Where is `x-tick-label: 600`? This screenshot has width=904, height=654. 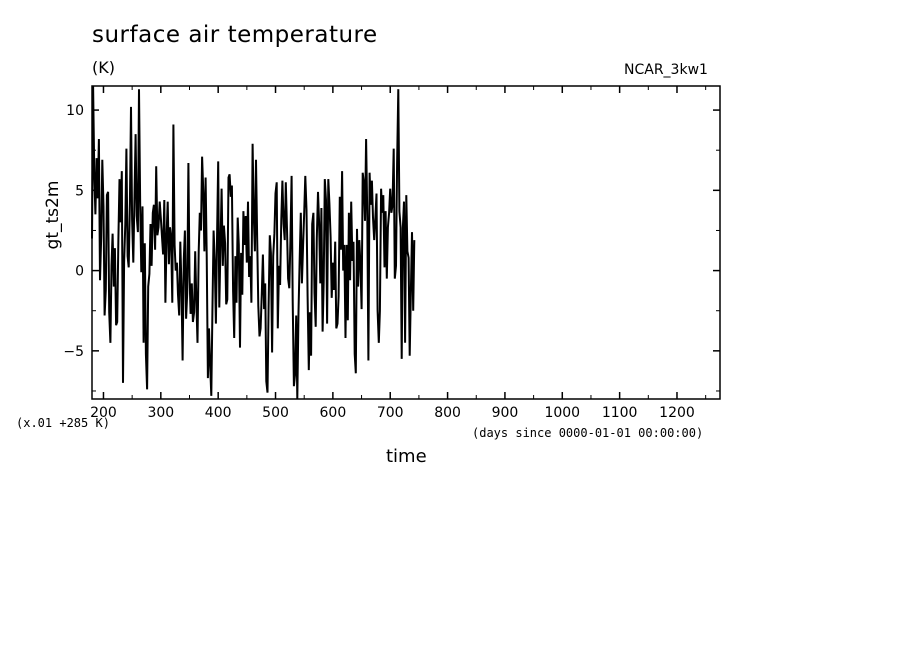 x-tick-label: 600 is located at coordinates (333, 413).